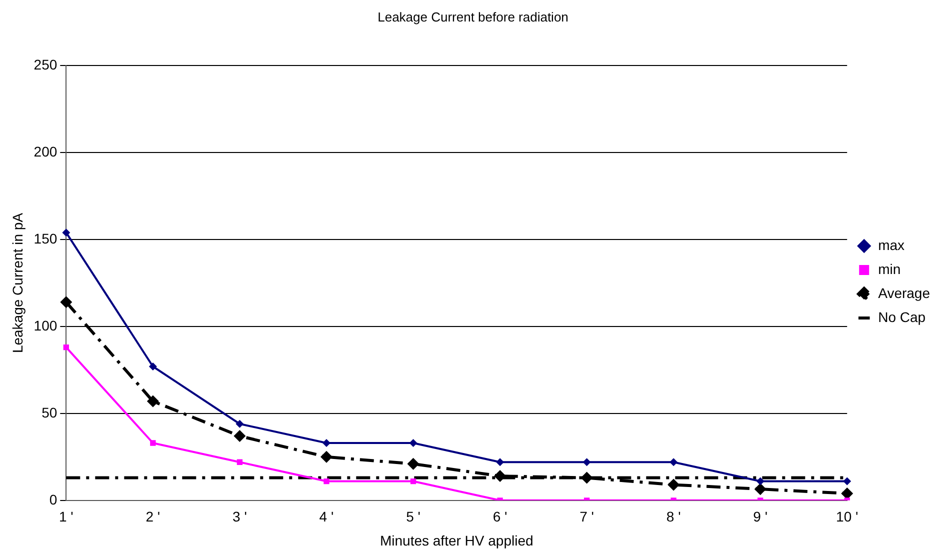 The width and height of the screenshot is (944, 560). I want to click on legend-label: min, so click(889, 268).